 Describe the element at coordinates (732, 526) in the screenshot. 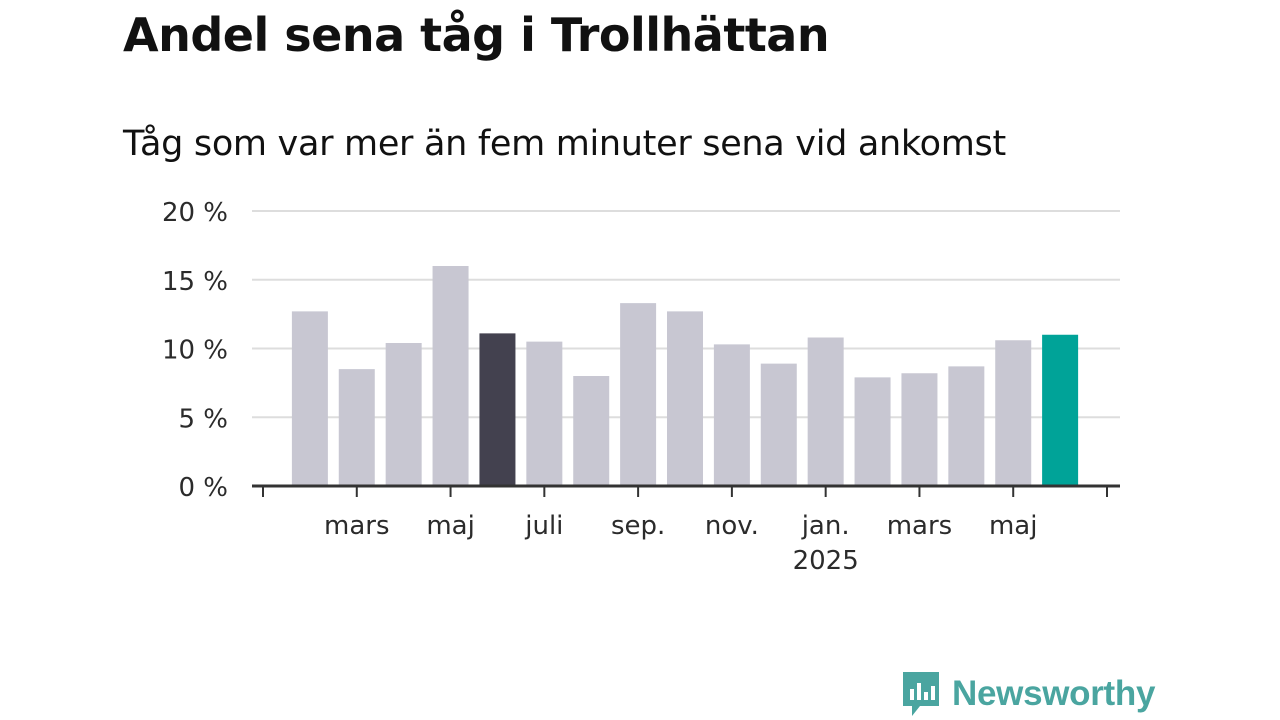

I see `x-tick-label: nov.` at that location.